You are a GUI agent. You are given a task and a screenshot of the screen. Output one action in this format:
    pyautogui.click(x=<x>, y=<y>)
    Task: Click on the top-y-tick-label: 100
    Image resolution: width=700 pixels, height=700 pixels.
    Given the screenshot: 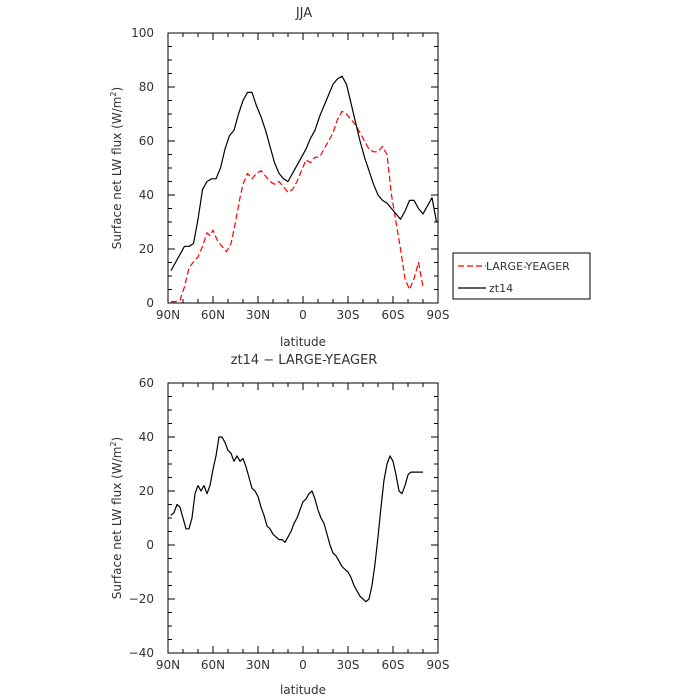 What is the action you would take?
    pyautogui.click(x=142, y=33)
    